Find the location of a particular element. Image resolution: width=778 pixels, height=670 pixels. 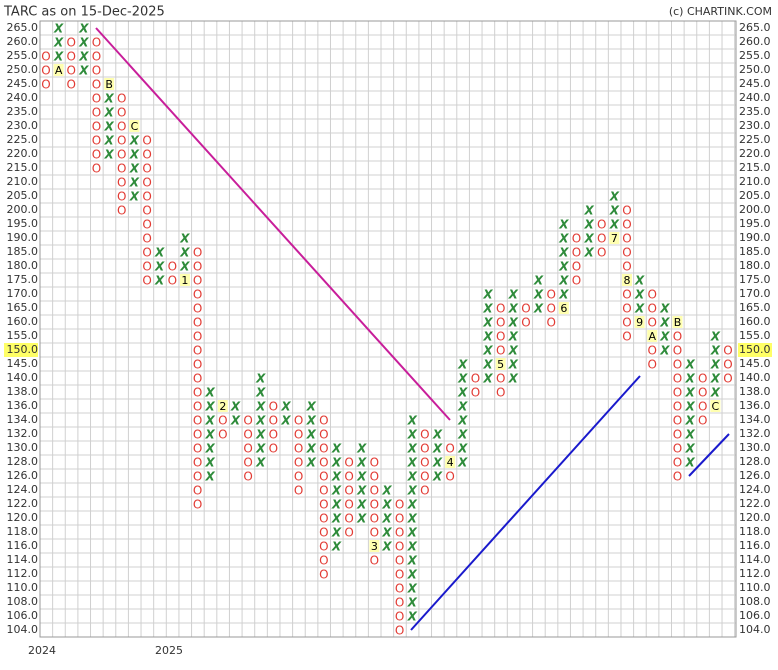

y-tick-label: 225.0 is located at coordinates (755, 139).